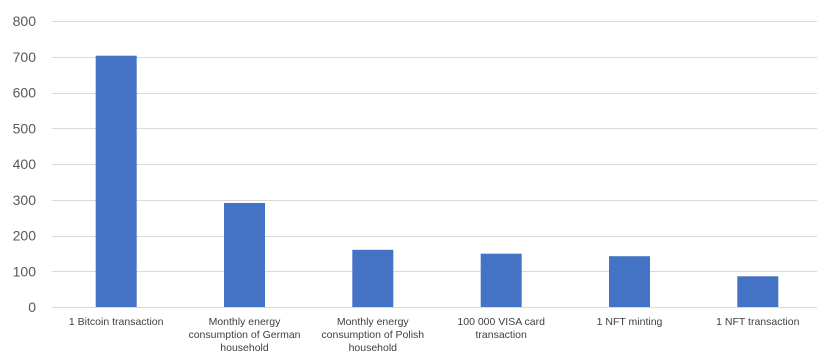  Describe the element at coordinates (25, 236) in the screenshot. I see `y-tick-label: 200` at that location.